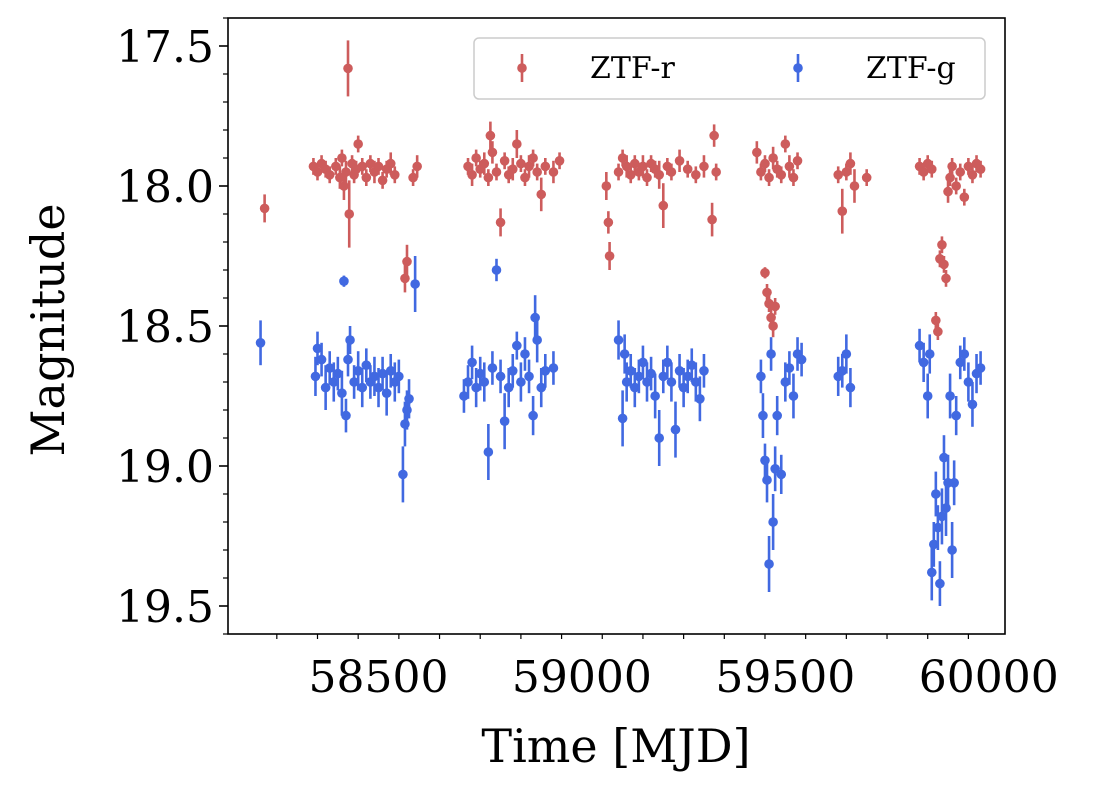 The height and width of the screenshot is (795, 1101). What do you see at coordinates (911, 68) in the screenshot?
I see `legend-label: ZTF-g` at bounding box center [911, 68].